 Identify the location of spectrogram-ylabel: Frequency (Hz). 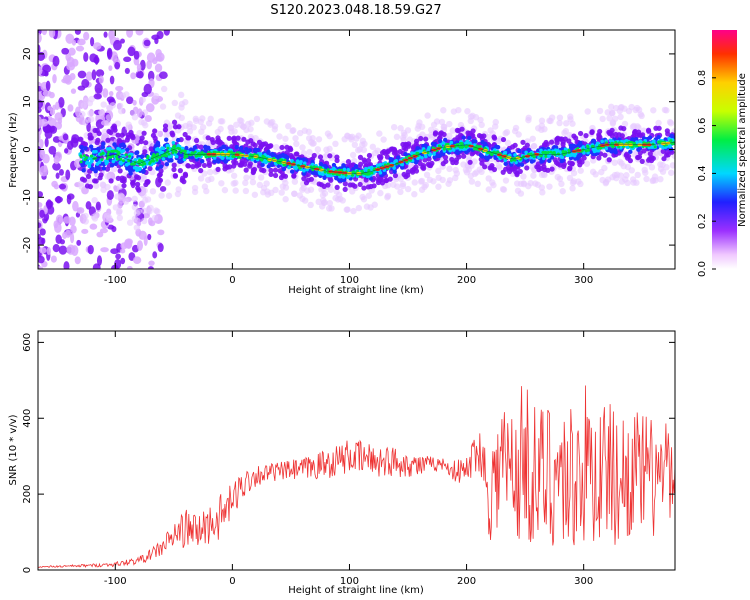
(13, 150).